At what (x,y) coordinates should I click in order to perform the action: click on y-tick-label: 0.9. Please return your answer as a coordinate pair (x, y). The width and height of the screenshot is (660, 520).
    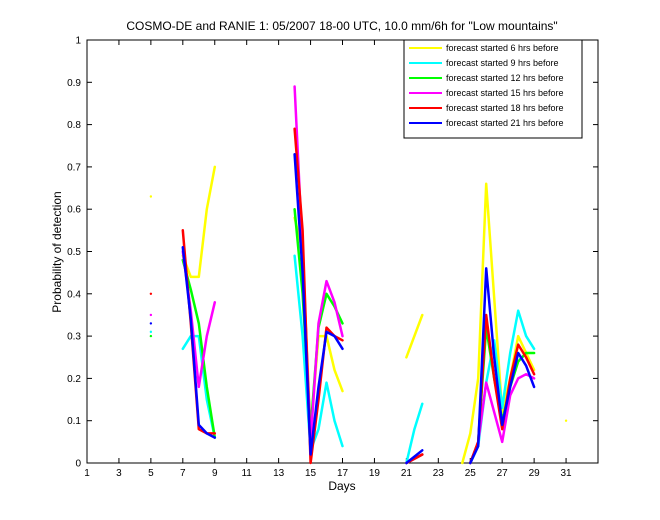
    Looking at the image, I should click on (74, 83).